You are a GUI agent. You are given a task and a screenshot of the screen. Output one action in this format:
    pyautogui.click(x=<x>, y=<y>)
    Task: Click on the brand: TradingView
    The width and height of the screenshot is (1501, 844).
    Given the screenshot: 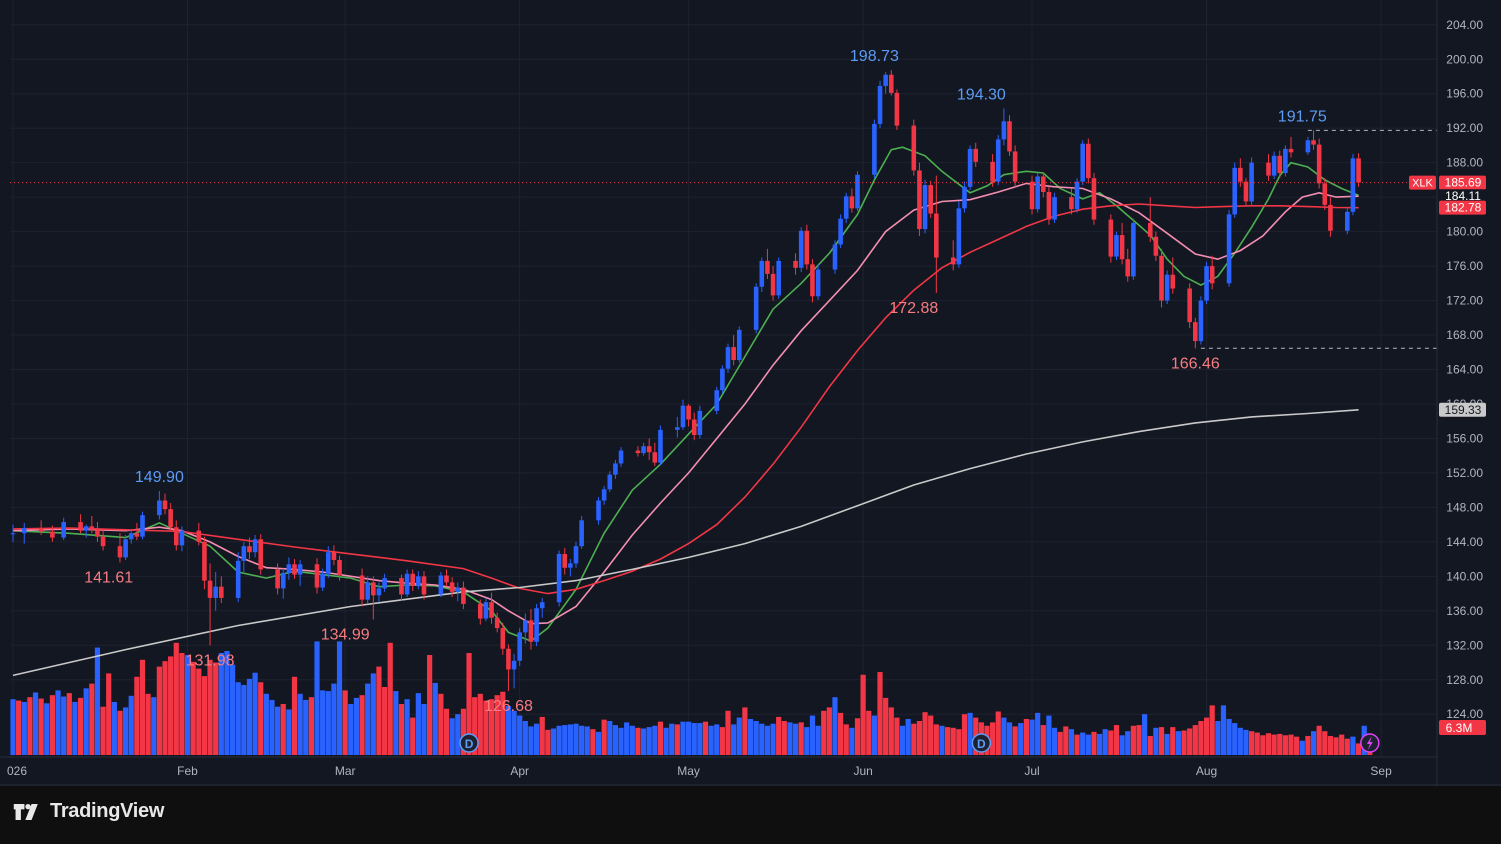 What is the action you would take?
    pyautogui.click(x=88, y=811)
    